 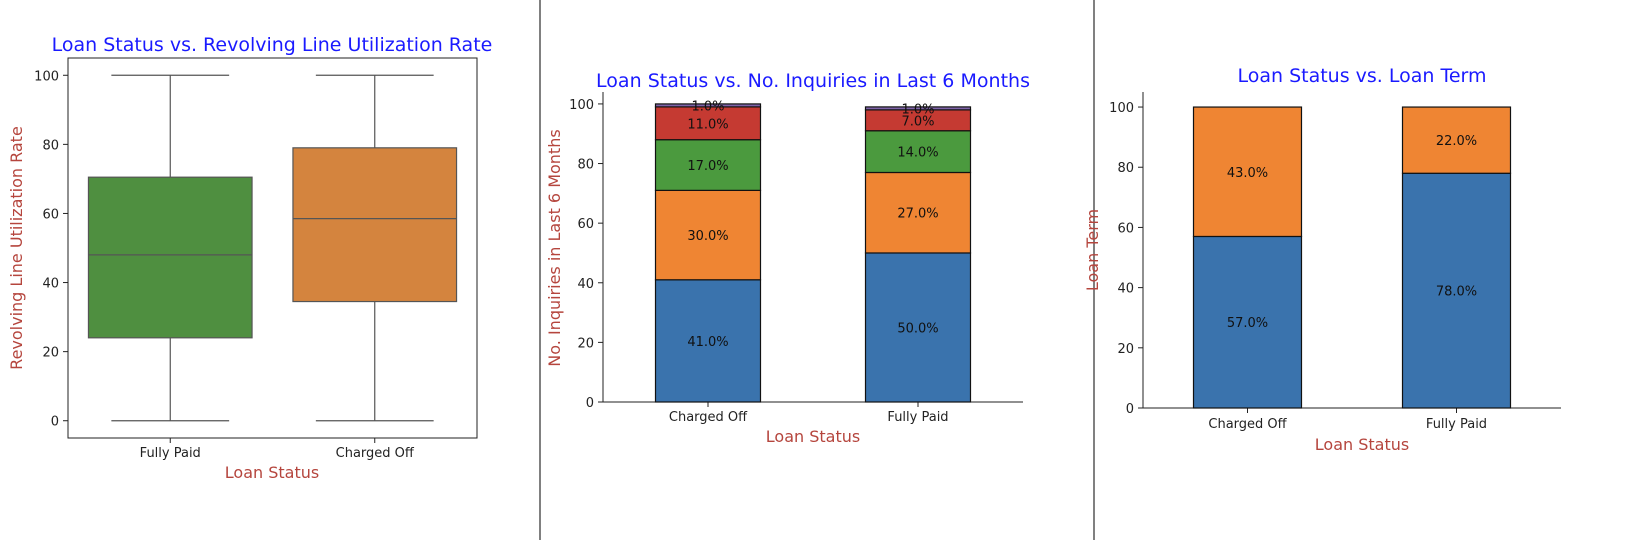 I want to click on bar-data-label: 27.0%, so click(x=917, y=214).